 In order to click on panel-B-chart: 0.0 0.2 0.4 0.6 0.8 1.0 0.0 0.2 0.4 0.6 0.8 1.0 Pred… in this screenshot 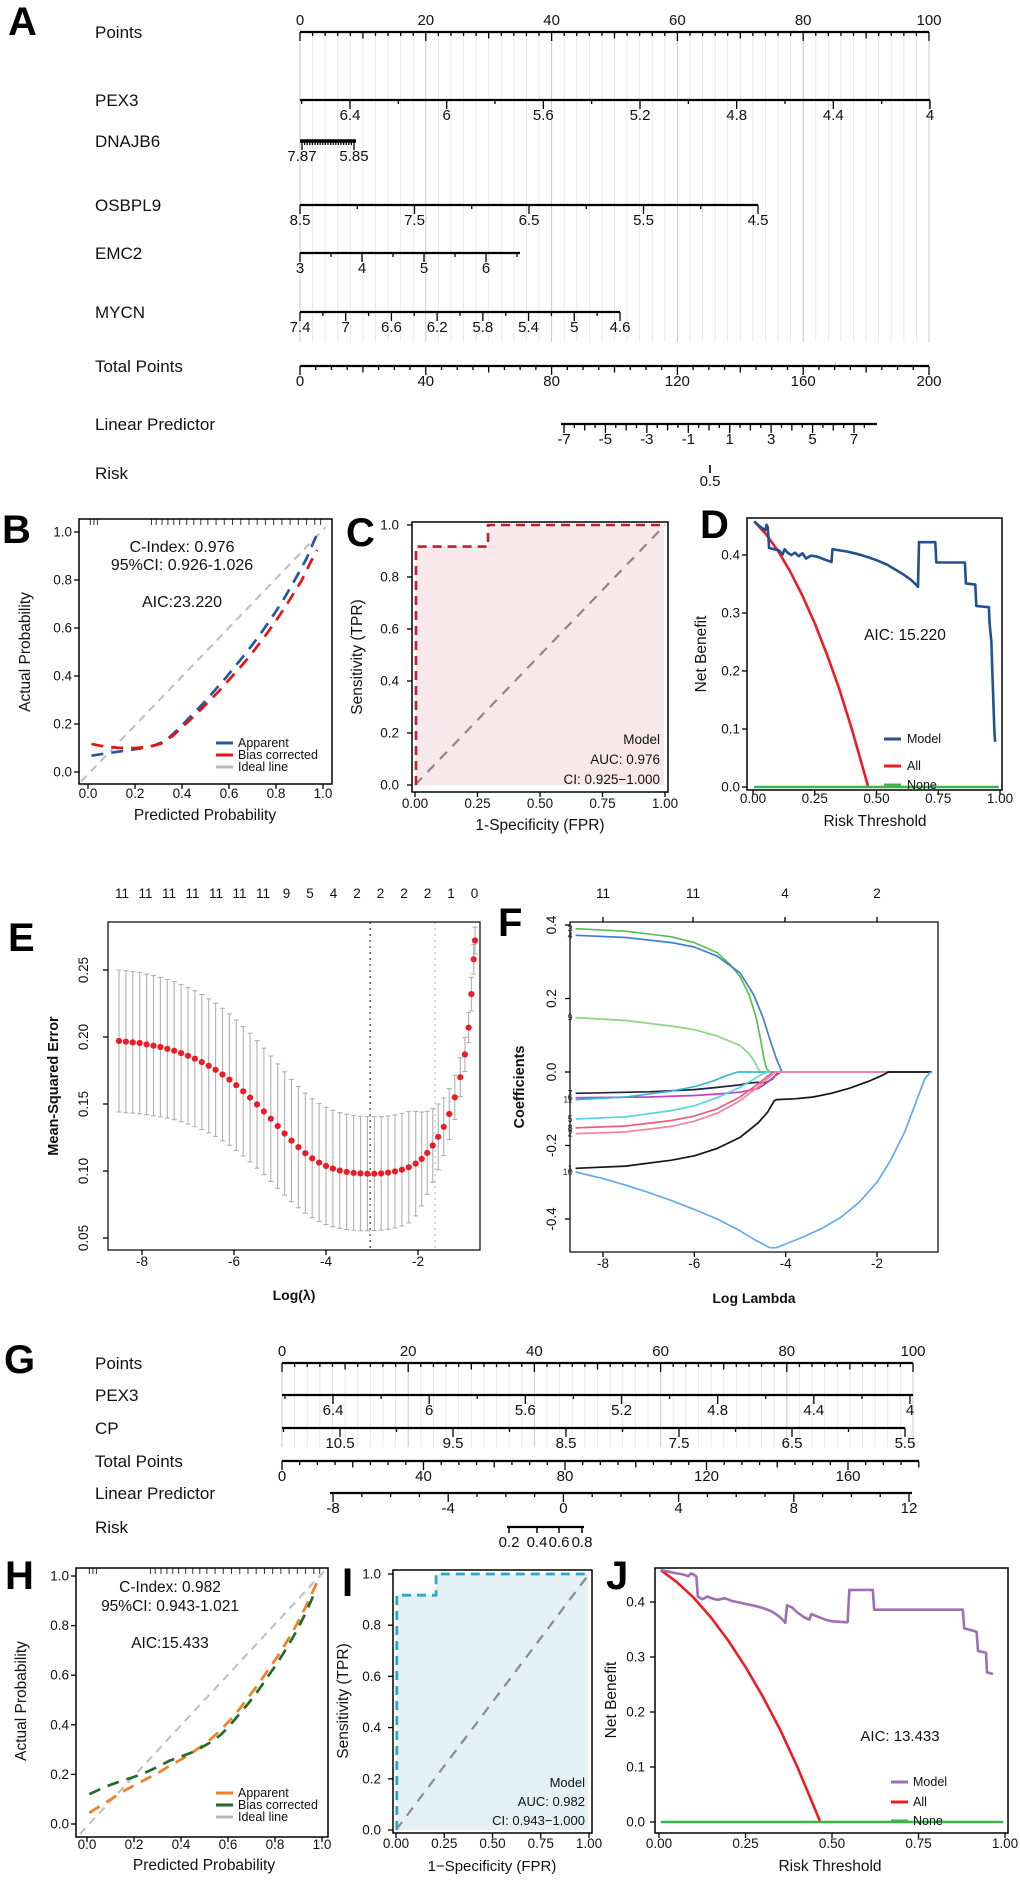, I will do `click(175, 671)`.